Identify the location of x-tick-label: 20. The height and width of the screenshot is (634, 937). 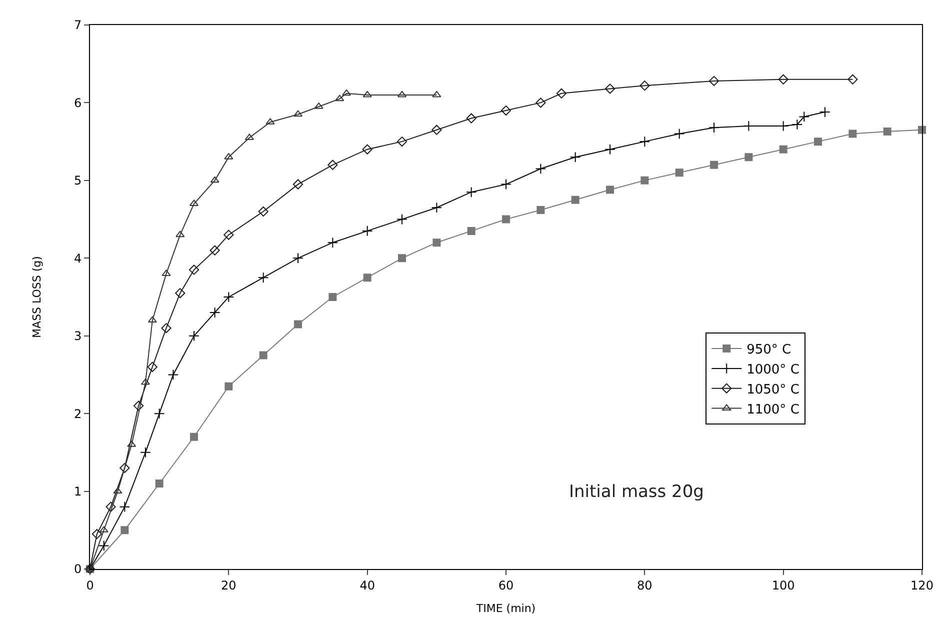
(228, 585).